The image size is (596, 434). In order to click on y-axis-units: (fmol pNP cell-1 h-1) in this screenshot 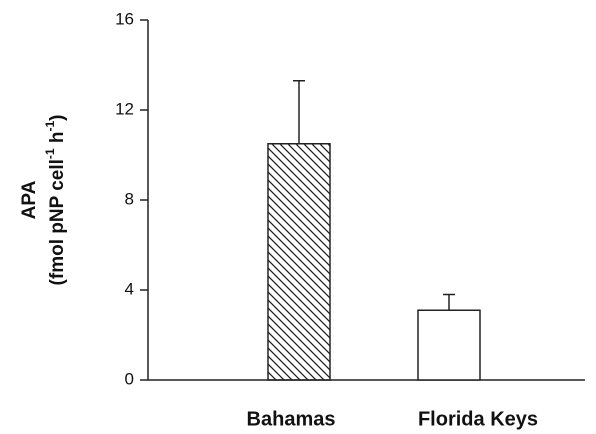, I will do `click(55, 200)`.